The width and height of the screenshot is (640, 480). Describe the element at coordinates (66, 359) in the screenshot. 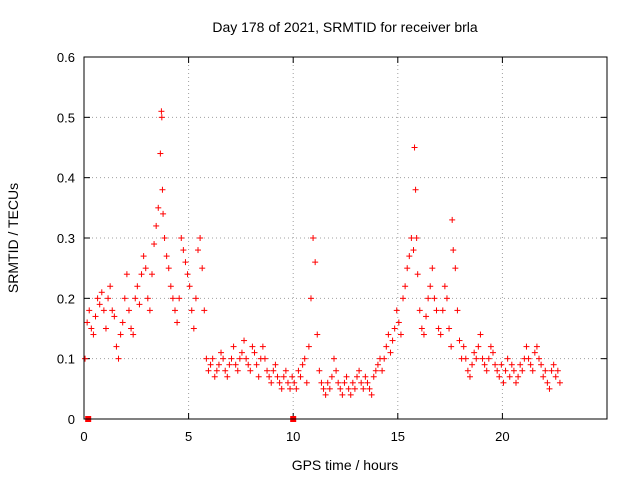

I see `y-tick-label: 0.1` at that location.